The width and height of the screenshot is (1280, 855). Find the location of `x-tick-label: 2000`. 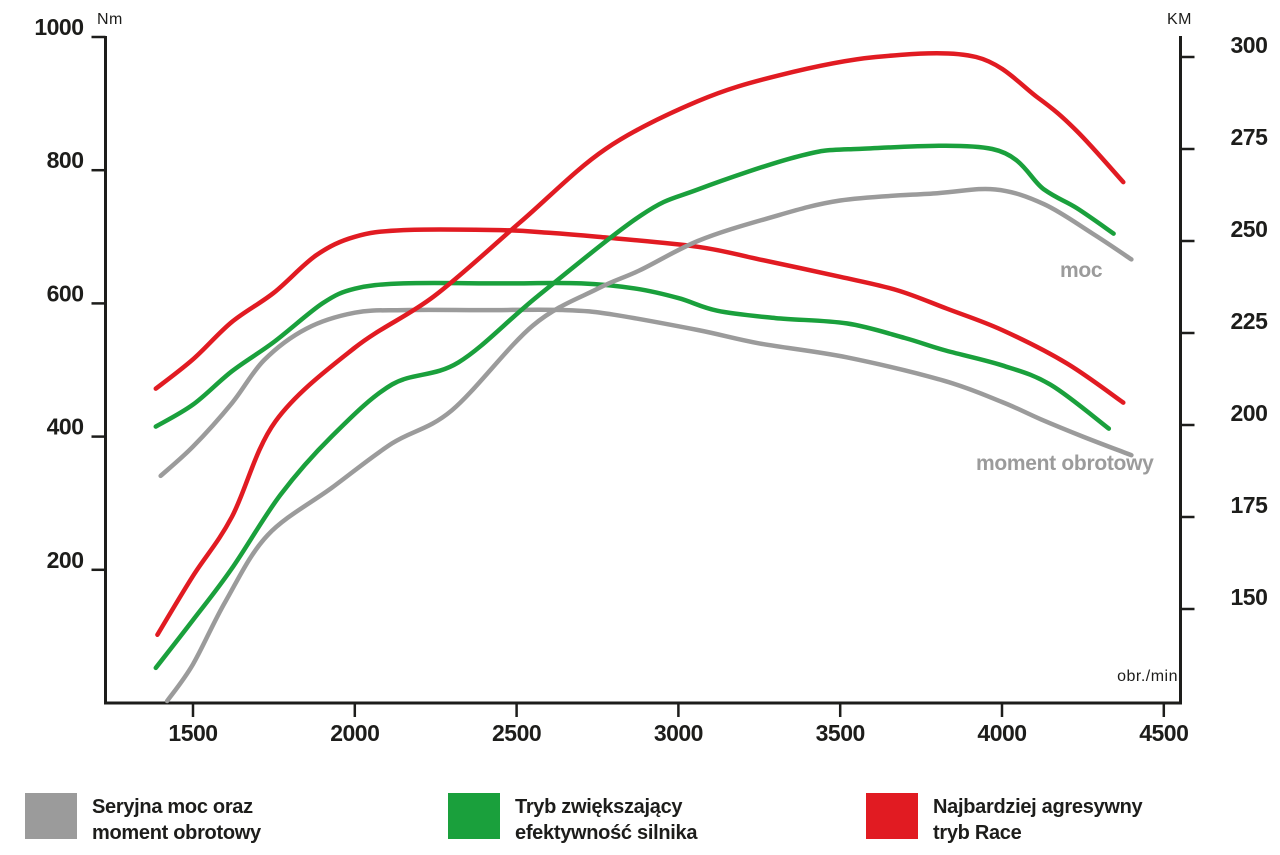

x-tick-label: 2000 is located at coordinates (354, 733).